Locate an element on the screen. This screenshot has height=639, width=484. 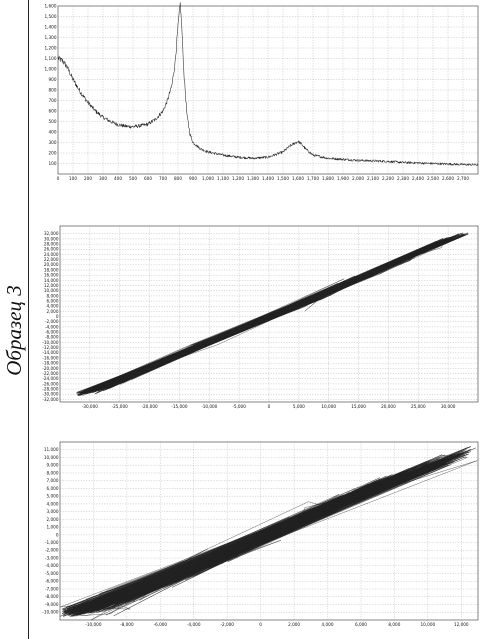
x-tick-label: 2,700 is located at coordinates (463, 178).